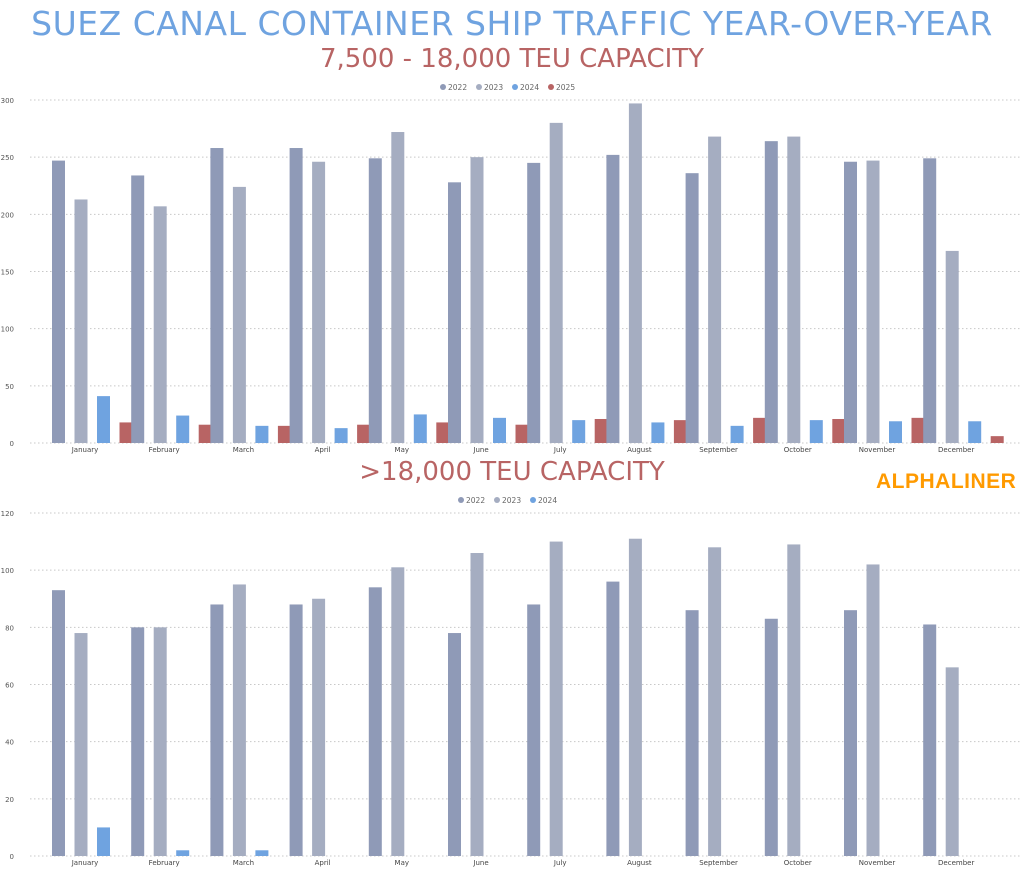 The image size is (1024, 879). Describe the element at coordinates (364, 433) in the screenshot. I see `bar-2025-april` at that location.